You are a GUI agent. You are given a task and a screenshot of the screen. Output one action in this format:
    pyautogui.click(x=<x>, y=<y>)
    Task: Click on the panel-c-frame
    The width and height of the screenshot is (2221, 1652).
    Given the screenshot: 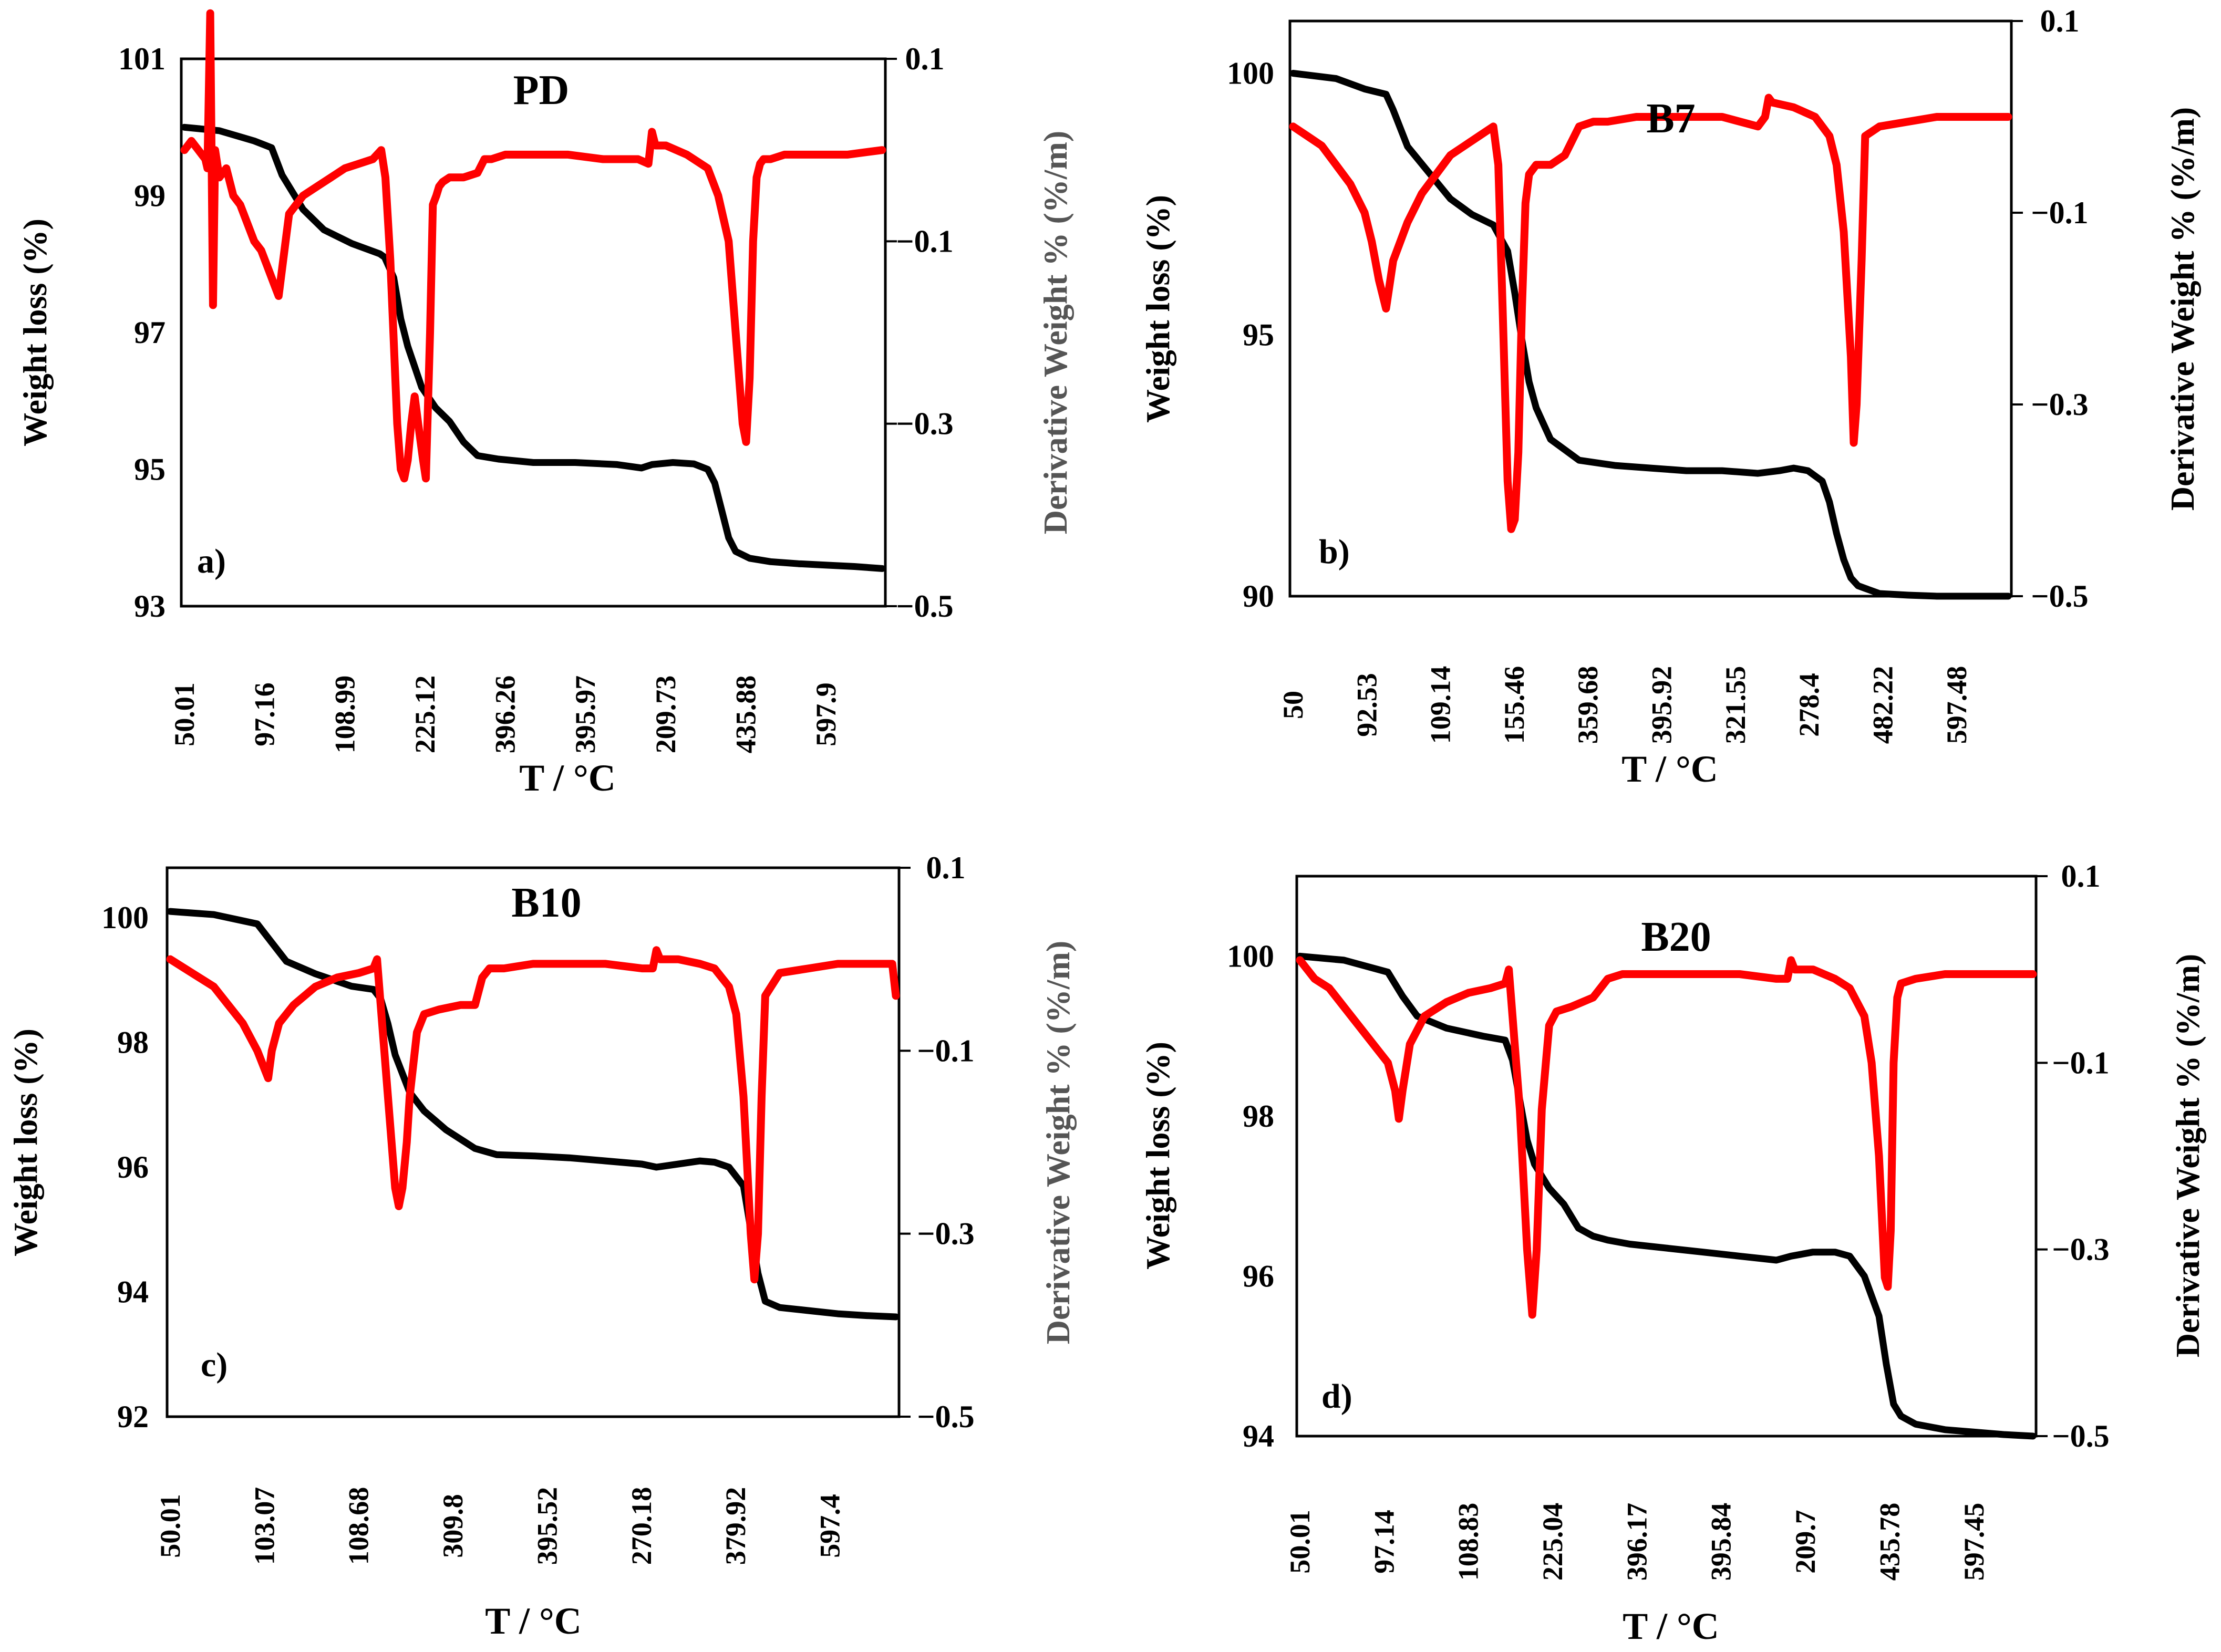 What is the action you would take?
    pyautogui.click(x=533, y=1142)
    